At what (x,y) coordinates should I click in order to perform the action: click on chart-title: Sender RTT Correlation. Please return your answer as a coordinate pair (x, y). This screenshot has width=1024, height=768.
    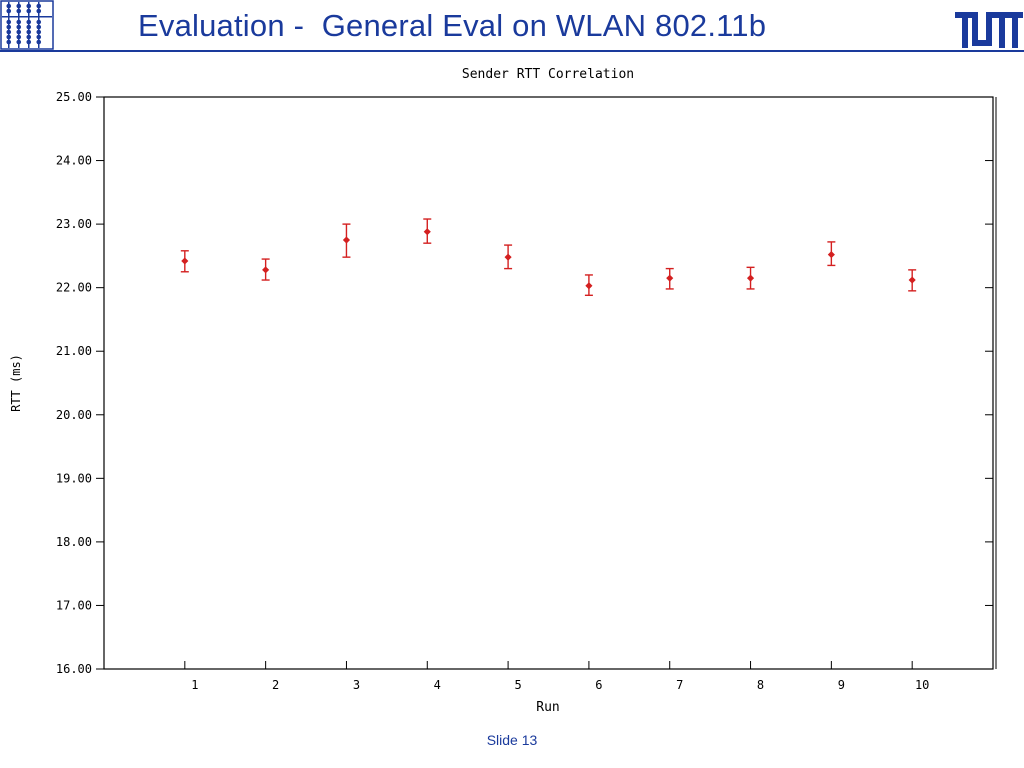
    Looking at the image, I should click on (548, 74).